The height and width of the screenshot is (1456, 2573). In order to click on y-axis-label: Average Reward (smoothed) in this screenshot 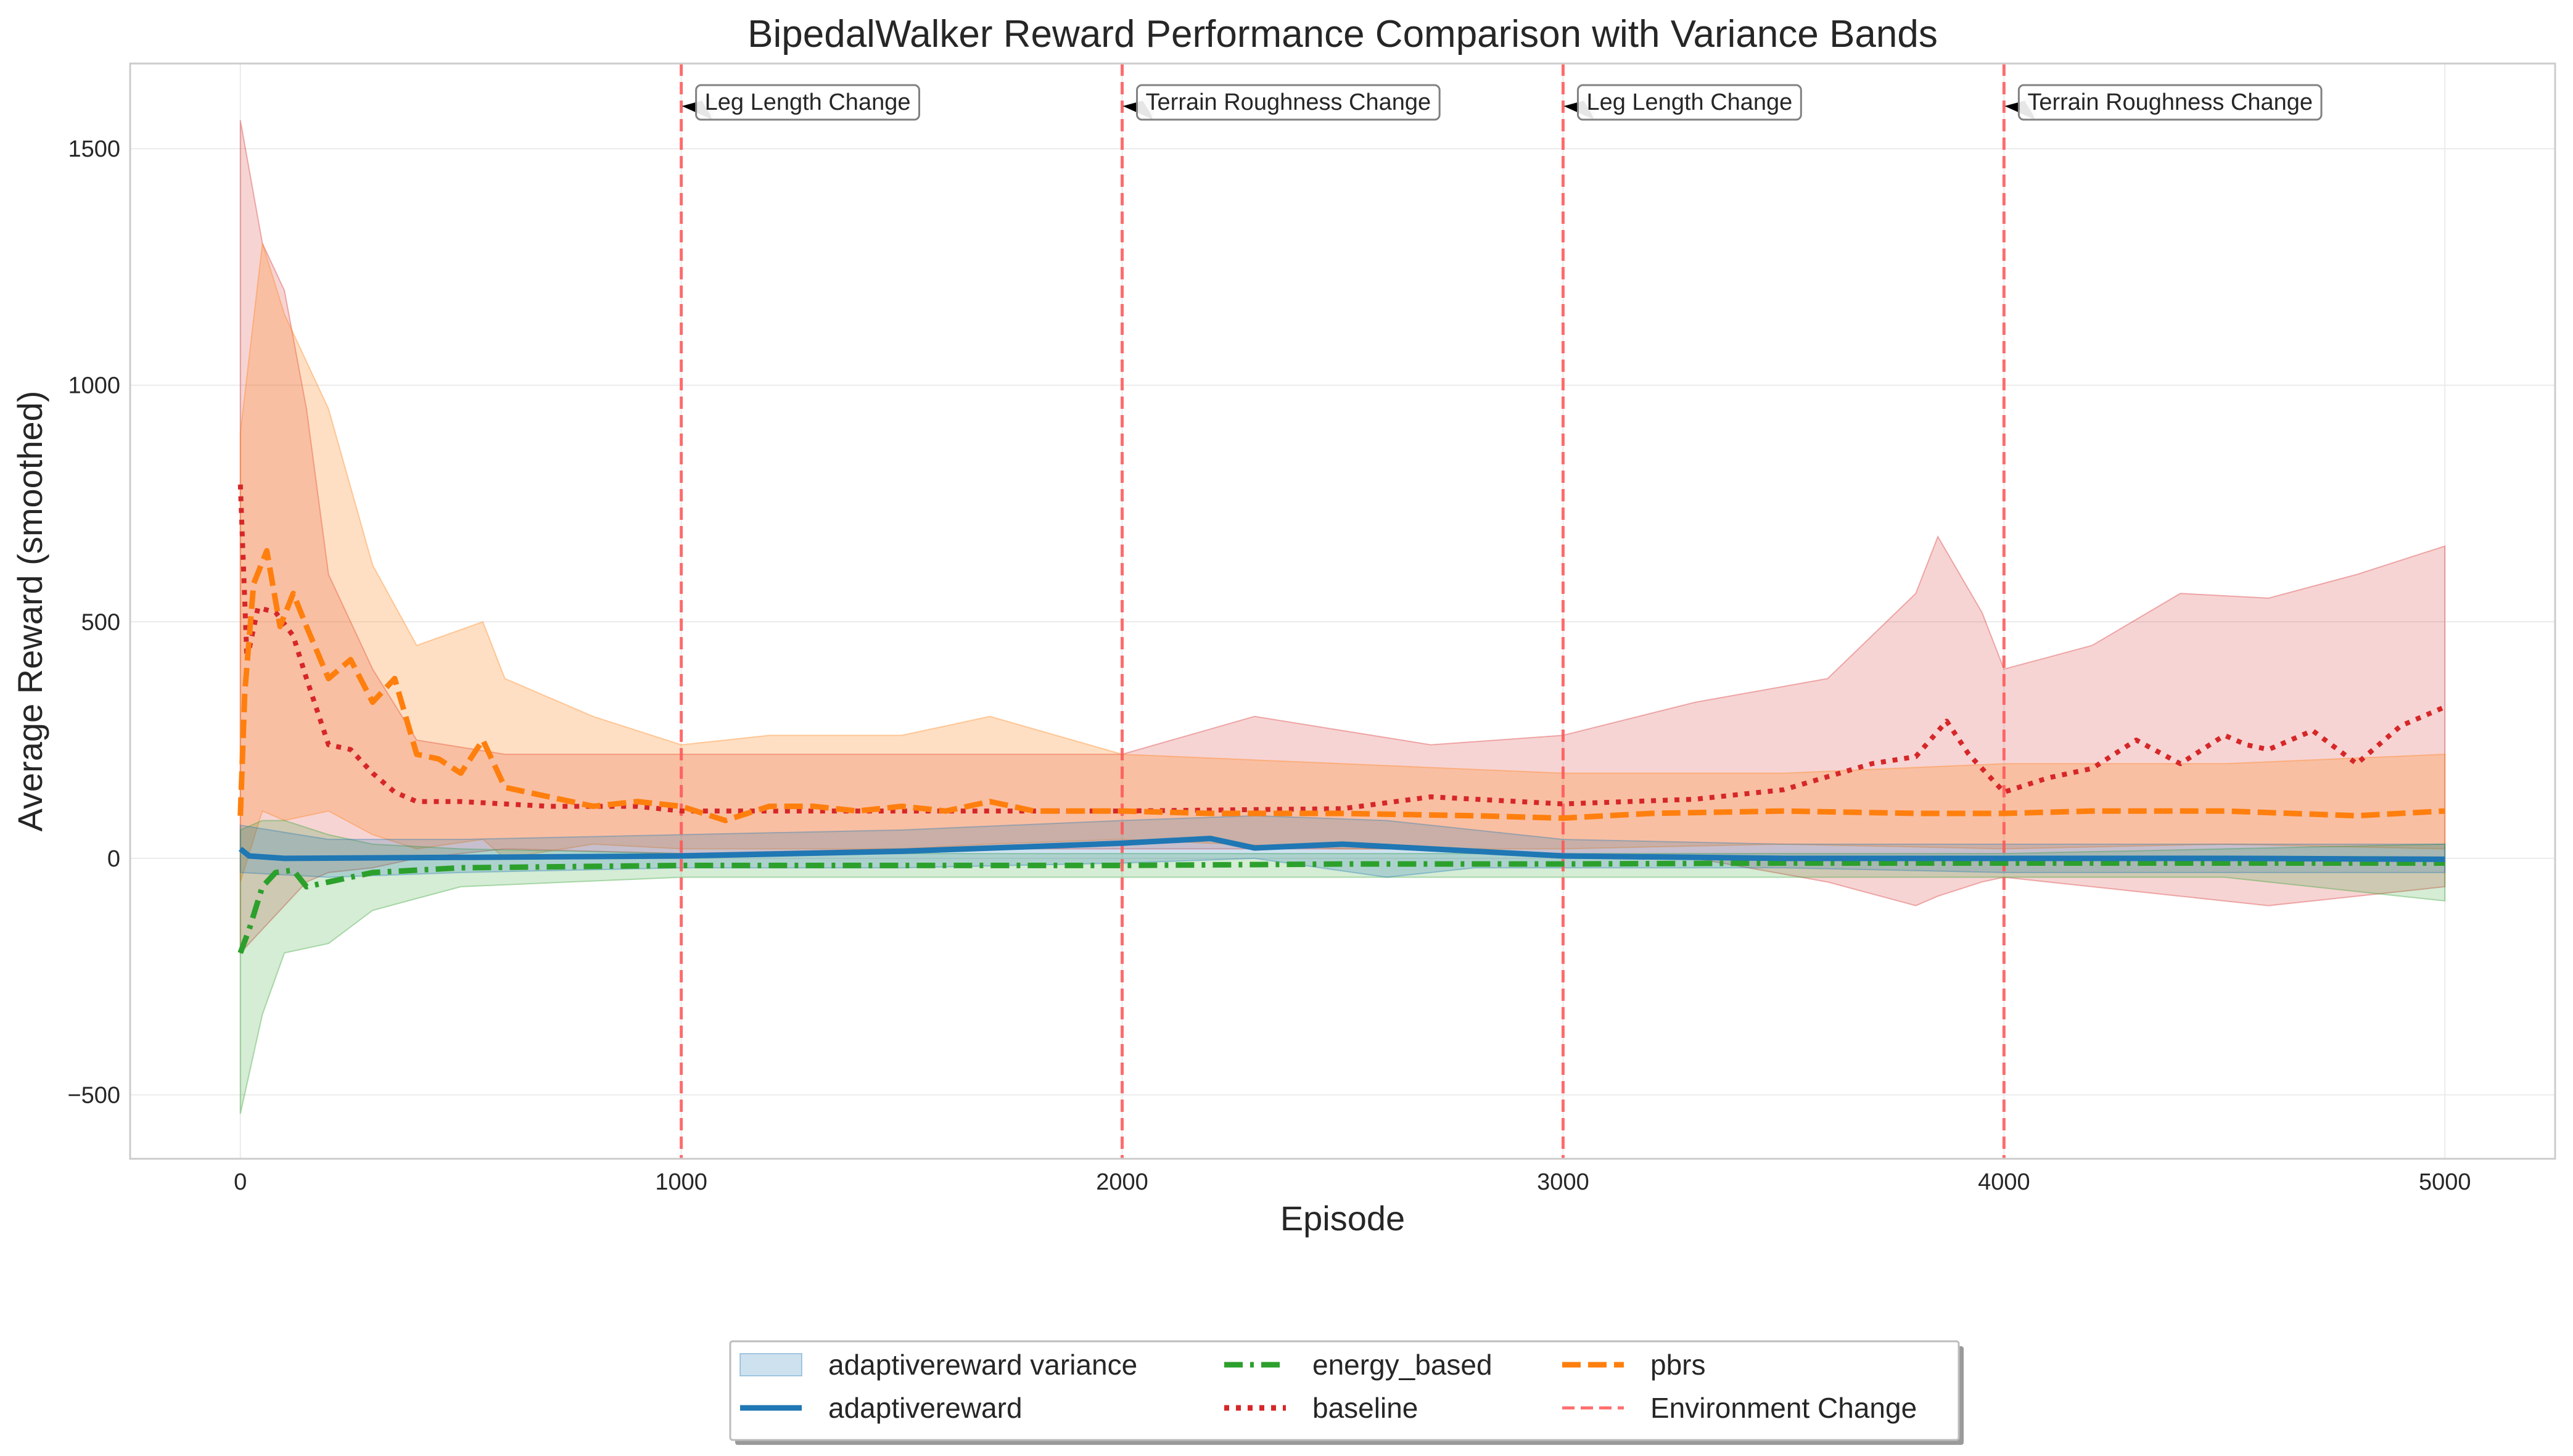, I will do `click(29, 611)`.